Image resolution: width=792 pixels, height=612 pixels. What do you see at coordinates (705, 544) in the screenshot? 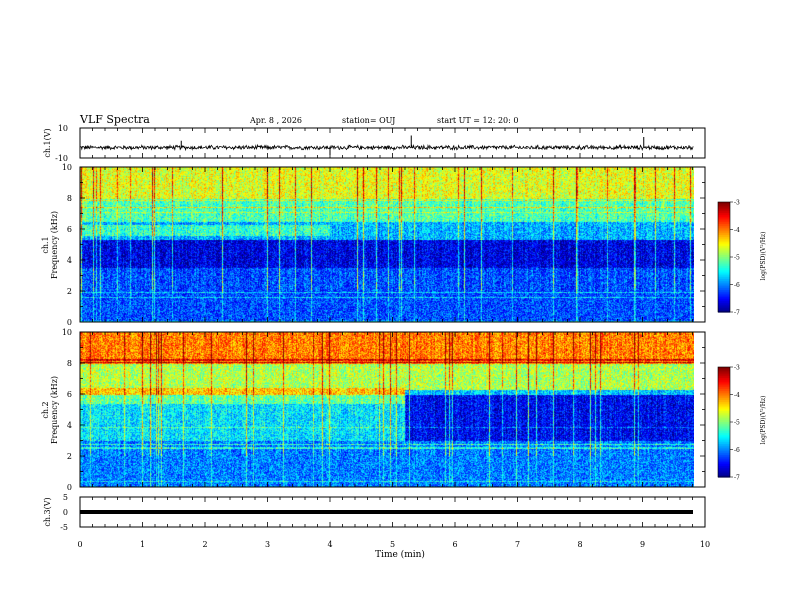
I see `x-tick-label: 10` at bounding box center [705, 544].